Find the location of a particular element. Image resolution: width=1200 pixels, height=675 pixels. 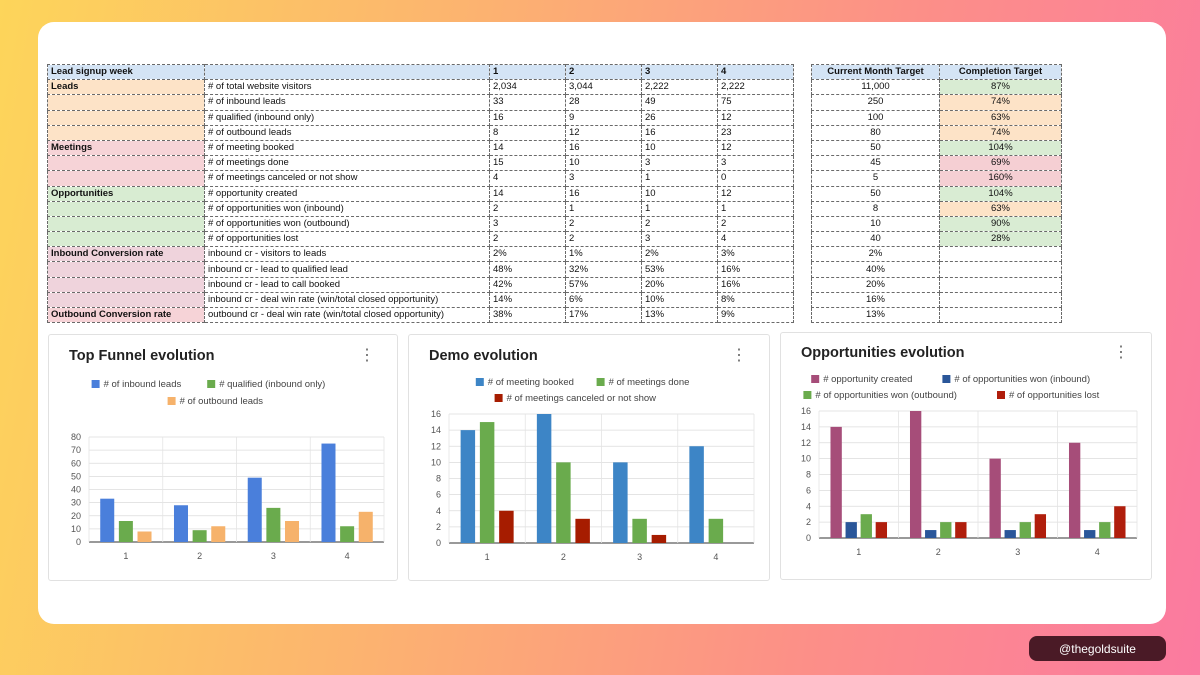

table-row: # qualified (inbound only) 16 9 26 12 is located at coordinates (420, 117).